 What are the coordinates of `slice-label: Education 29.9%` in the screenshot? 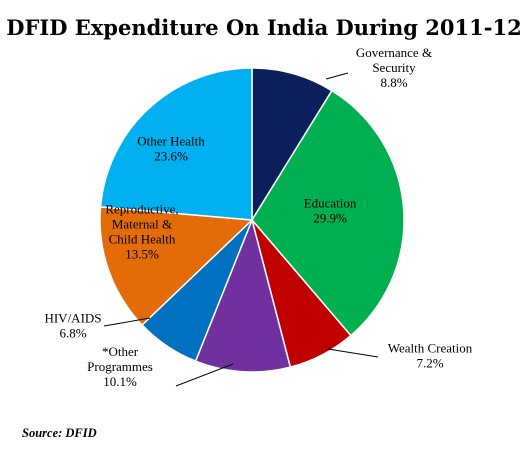 It's located at (330, 211).